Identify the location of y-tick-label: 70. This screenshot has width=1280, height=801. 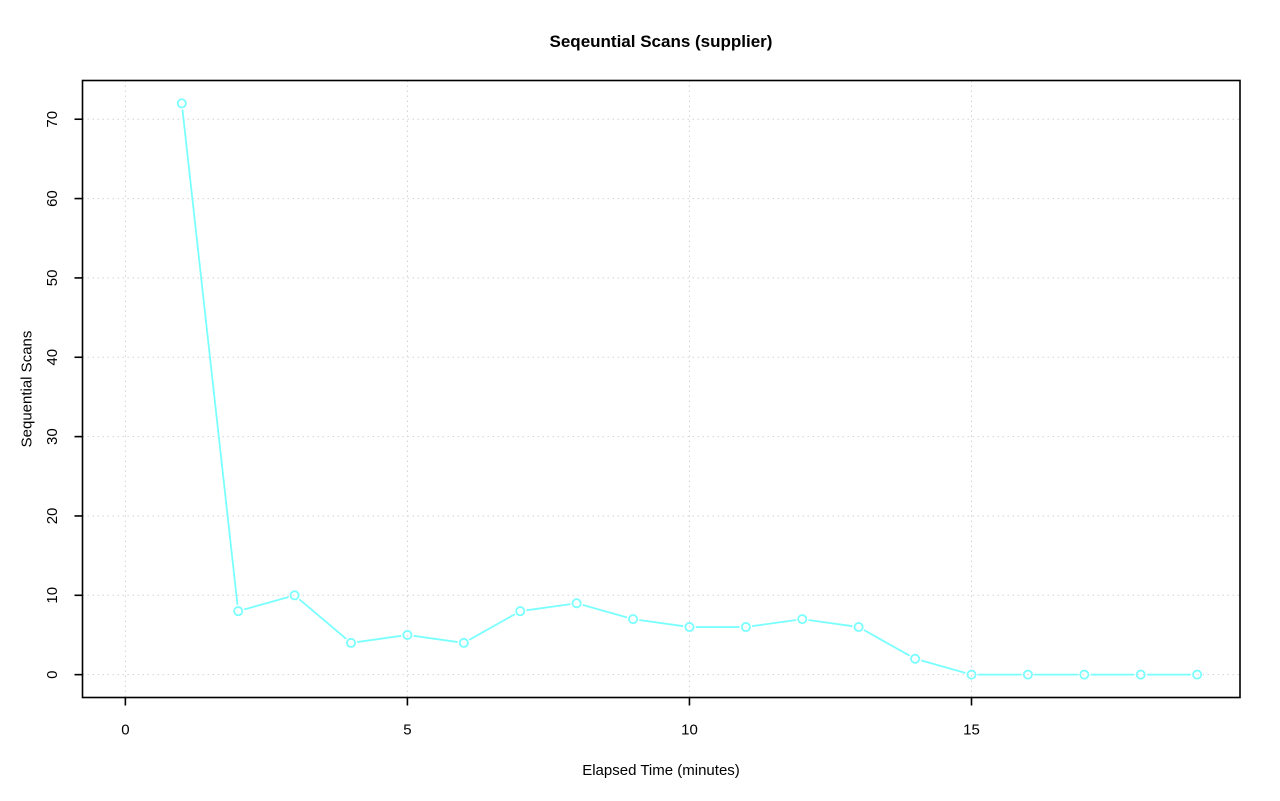
(52, 119).